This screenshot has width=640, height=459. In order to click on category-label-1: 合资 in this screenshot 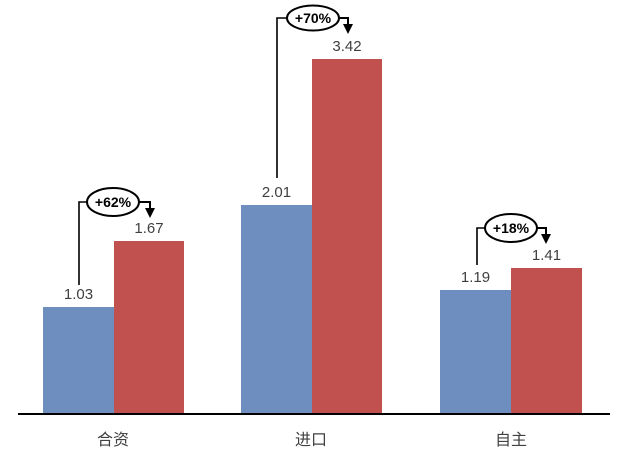, I will do `click(112, 440)`.